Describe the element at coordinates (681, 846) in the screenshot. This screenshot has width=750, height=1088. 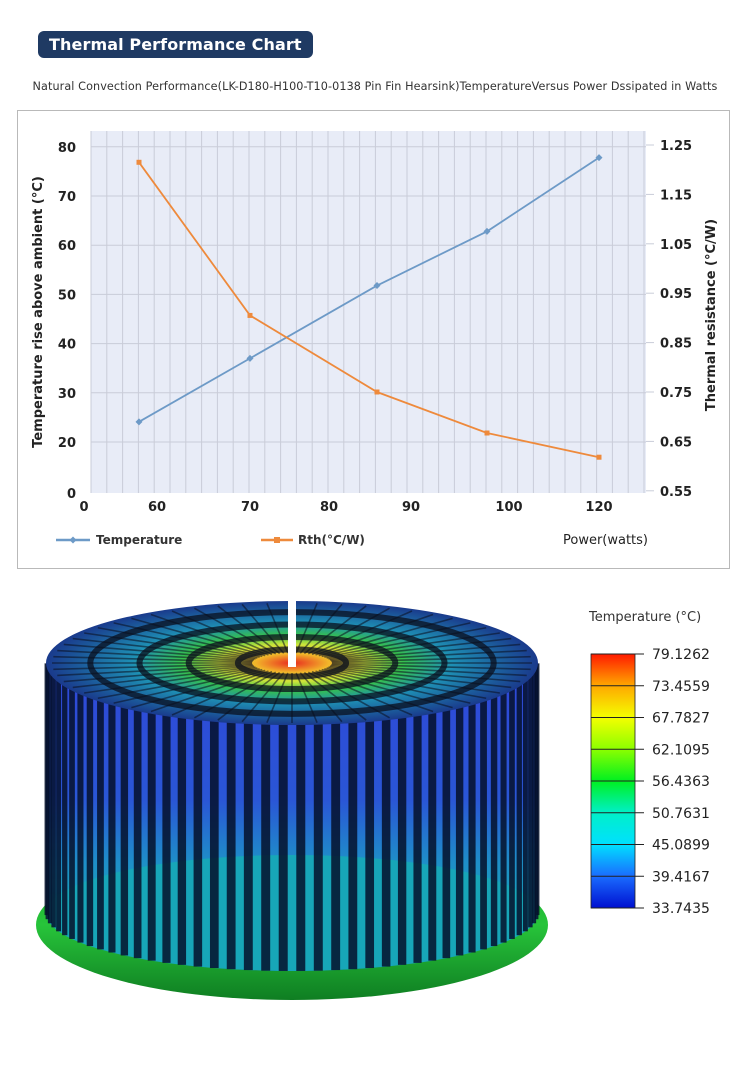
I see `colorbar-tick-label: 45.0899` at that location.